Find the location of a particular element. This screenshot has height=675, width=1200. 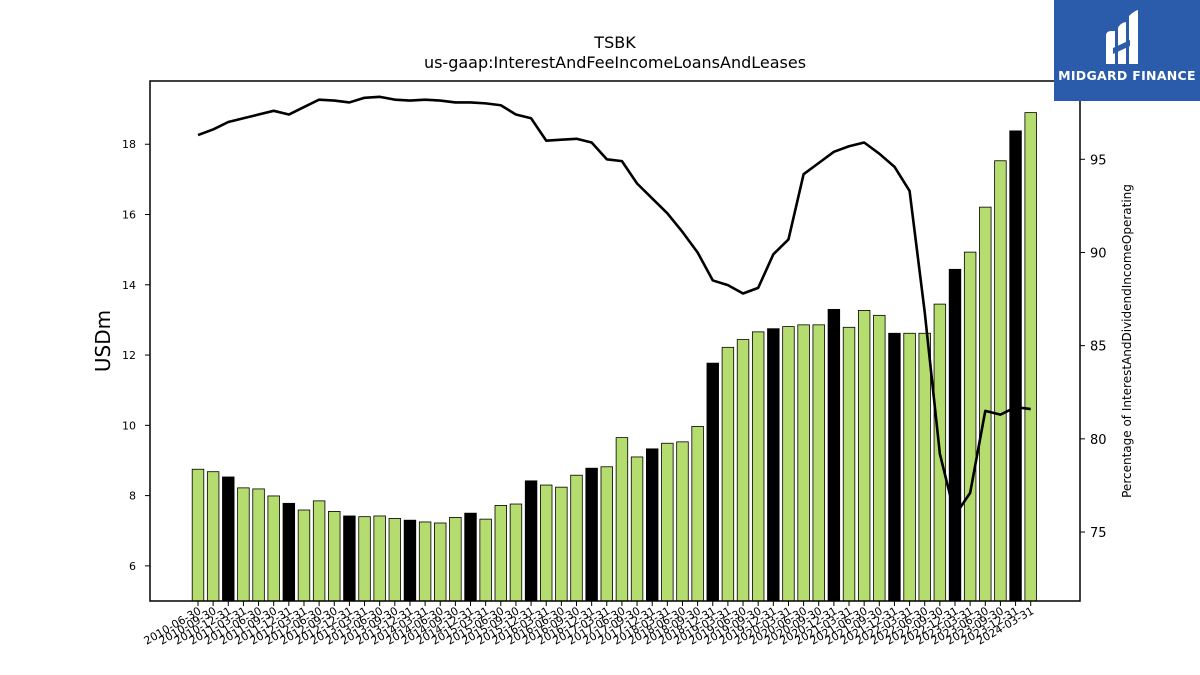

y-axis-label: USDm is located at coordinates (103, 341).